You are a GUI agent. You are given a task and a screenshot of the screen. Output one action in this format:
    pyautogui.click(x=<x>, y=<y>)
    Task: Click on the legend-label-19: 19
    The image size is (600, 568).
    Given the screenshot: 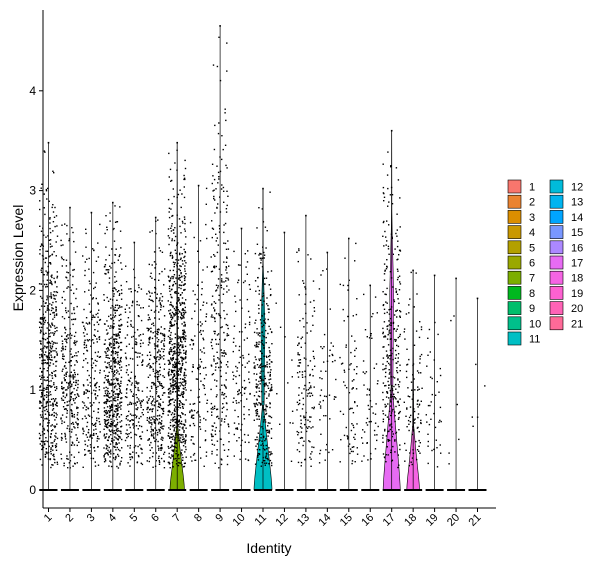 What is the action you would take?
    pyautogui.click(x=577, y=294)
    